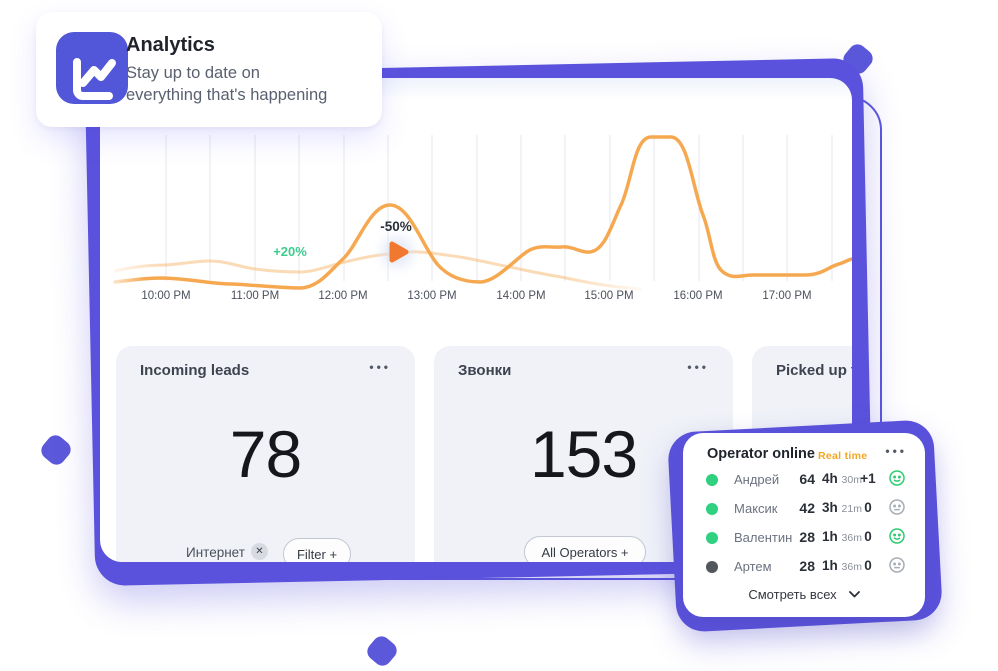 The image size is (998, 671). I want to click on chart-annotation-minus50: -50%, so click(396, 226).